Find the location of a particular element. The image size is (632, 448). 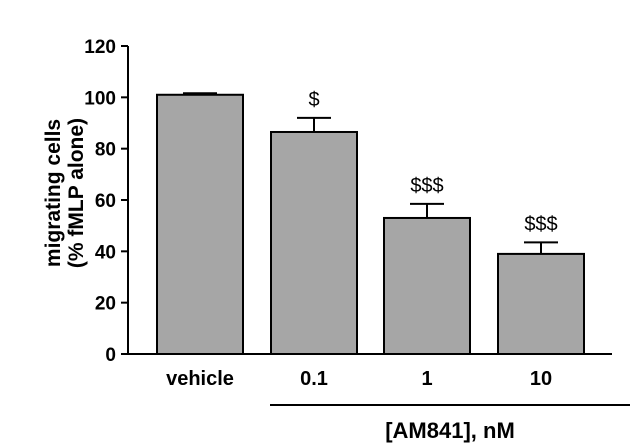

y-axis: 0 20 40 60 80 100 120 is located at coordinates (106, 201).